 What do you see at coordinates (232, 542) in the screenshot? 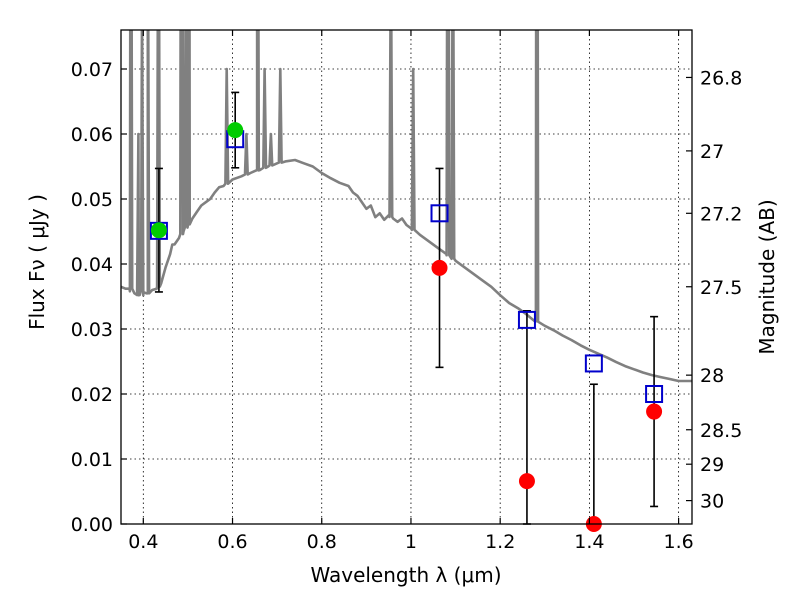
I see `x-tick-label: 0.6` at bounding box center [232, 542].